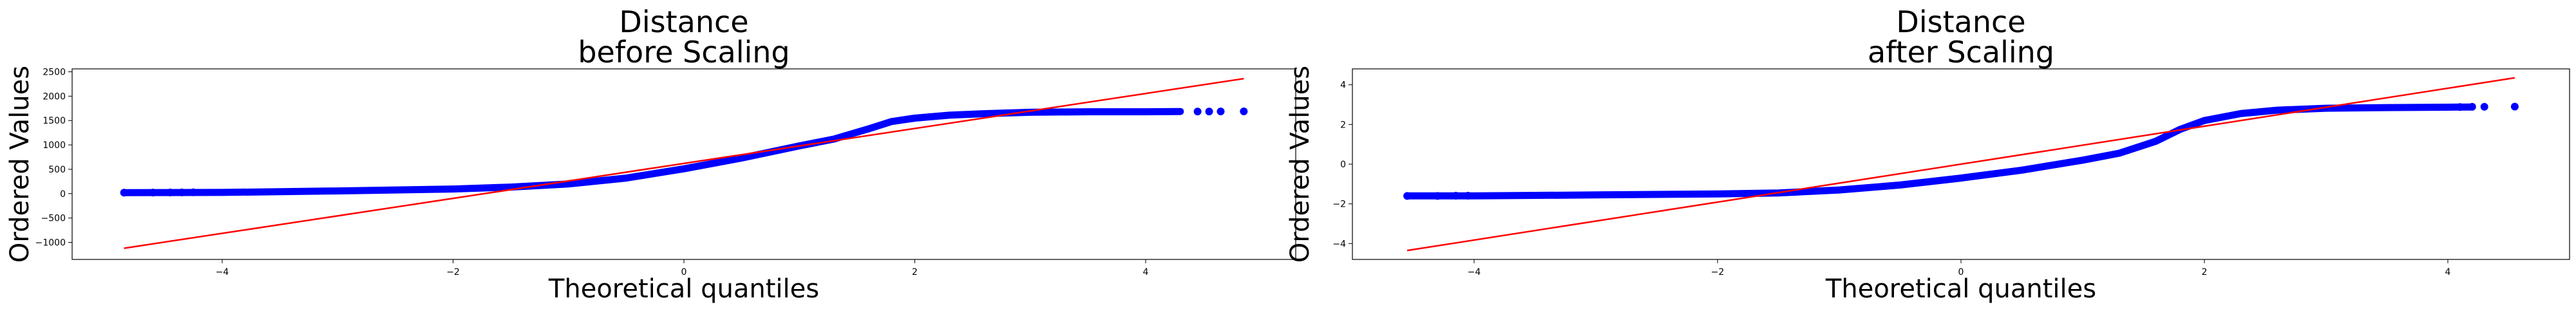 This screenshot has height=309, width=2576. I want to click on y-tick-label: 2500, so click(54, 73).